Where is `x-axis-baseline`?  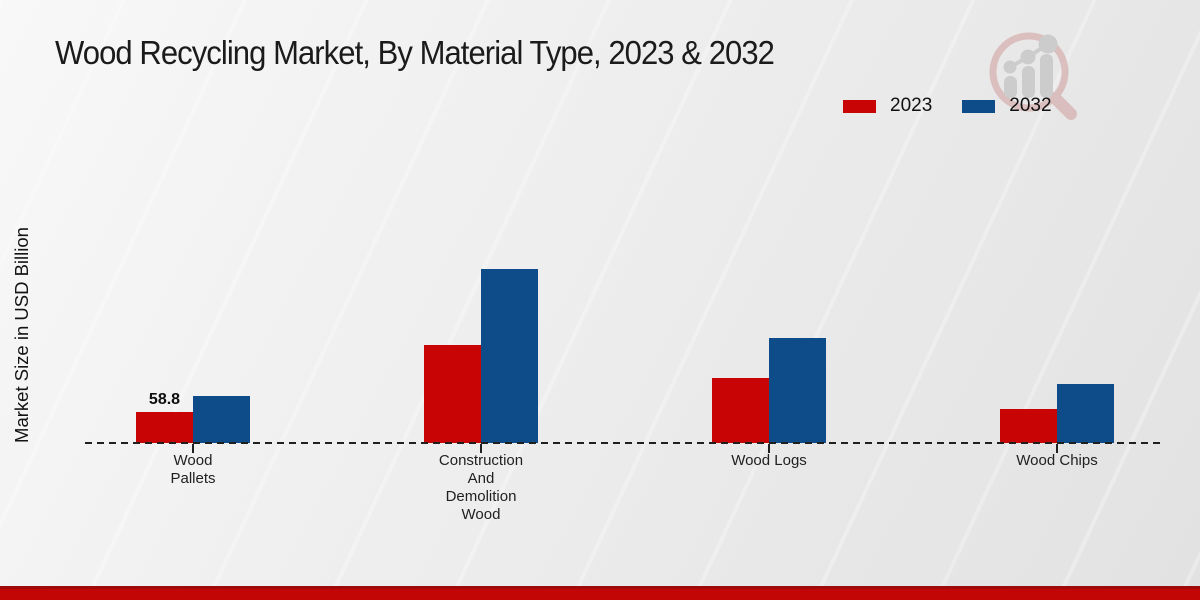 x-axis-baseline is located at coordinates (624, 443).